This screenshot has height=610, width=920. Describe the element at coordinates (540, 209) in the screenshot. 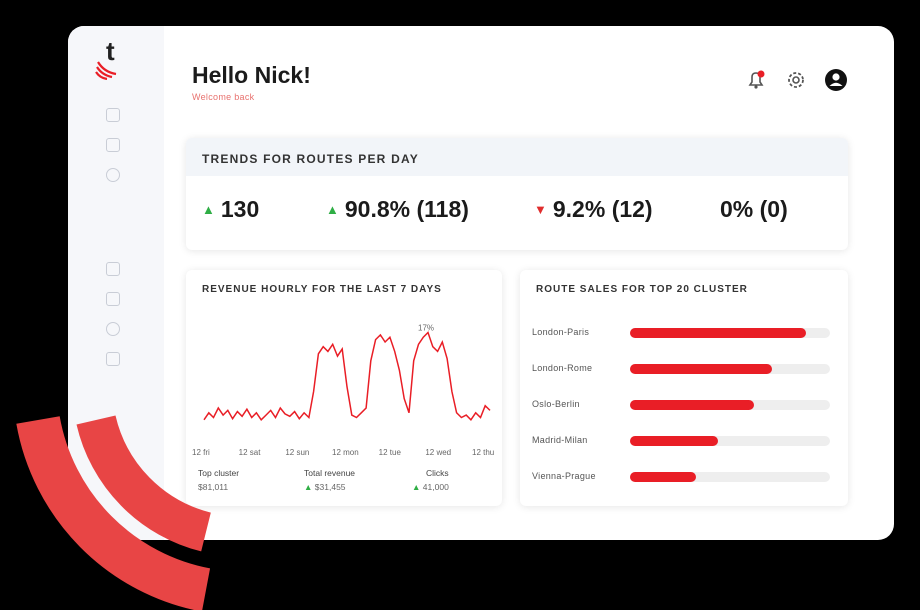

I see `arrow-down-icon: ▼` at that location.